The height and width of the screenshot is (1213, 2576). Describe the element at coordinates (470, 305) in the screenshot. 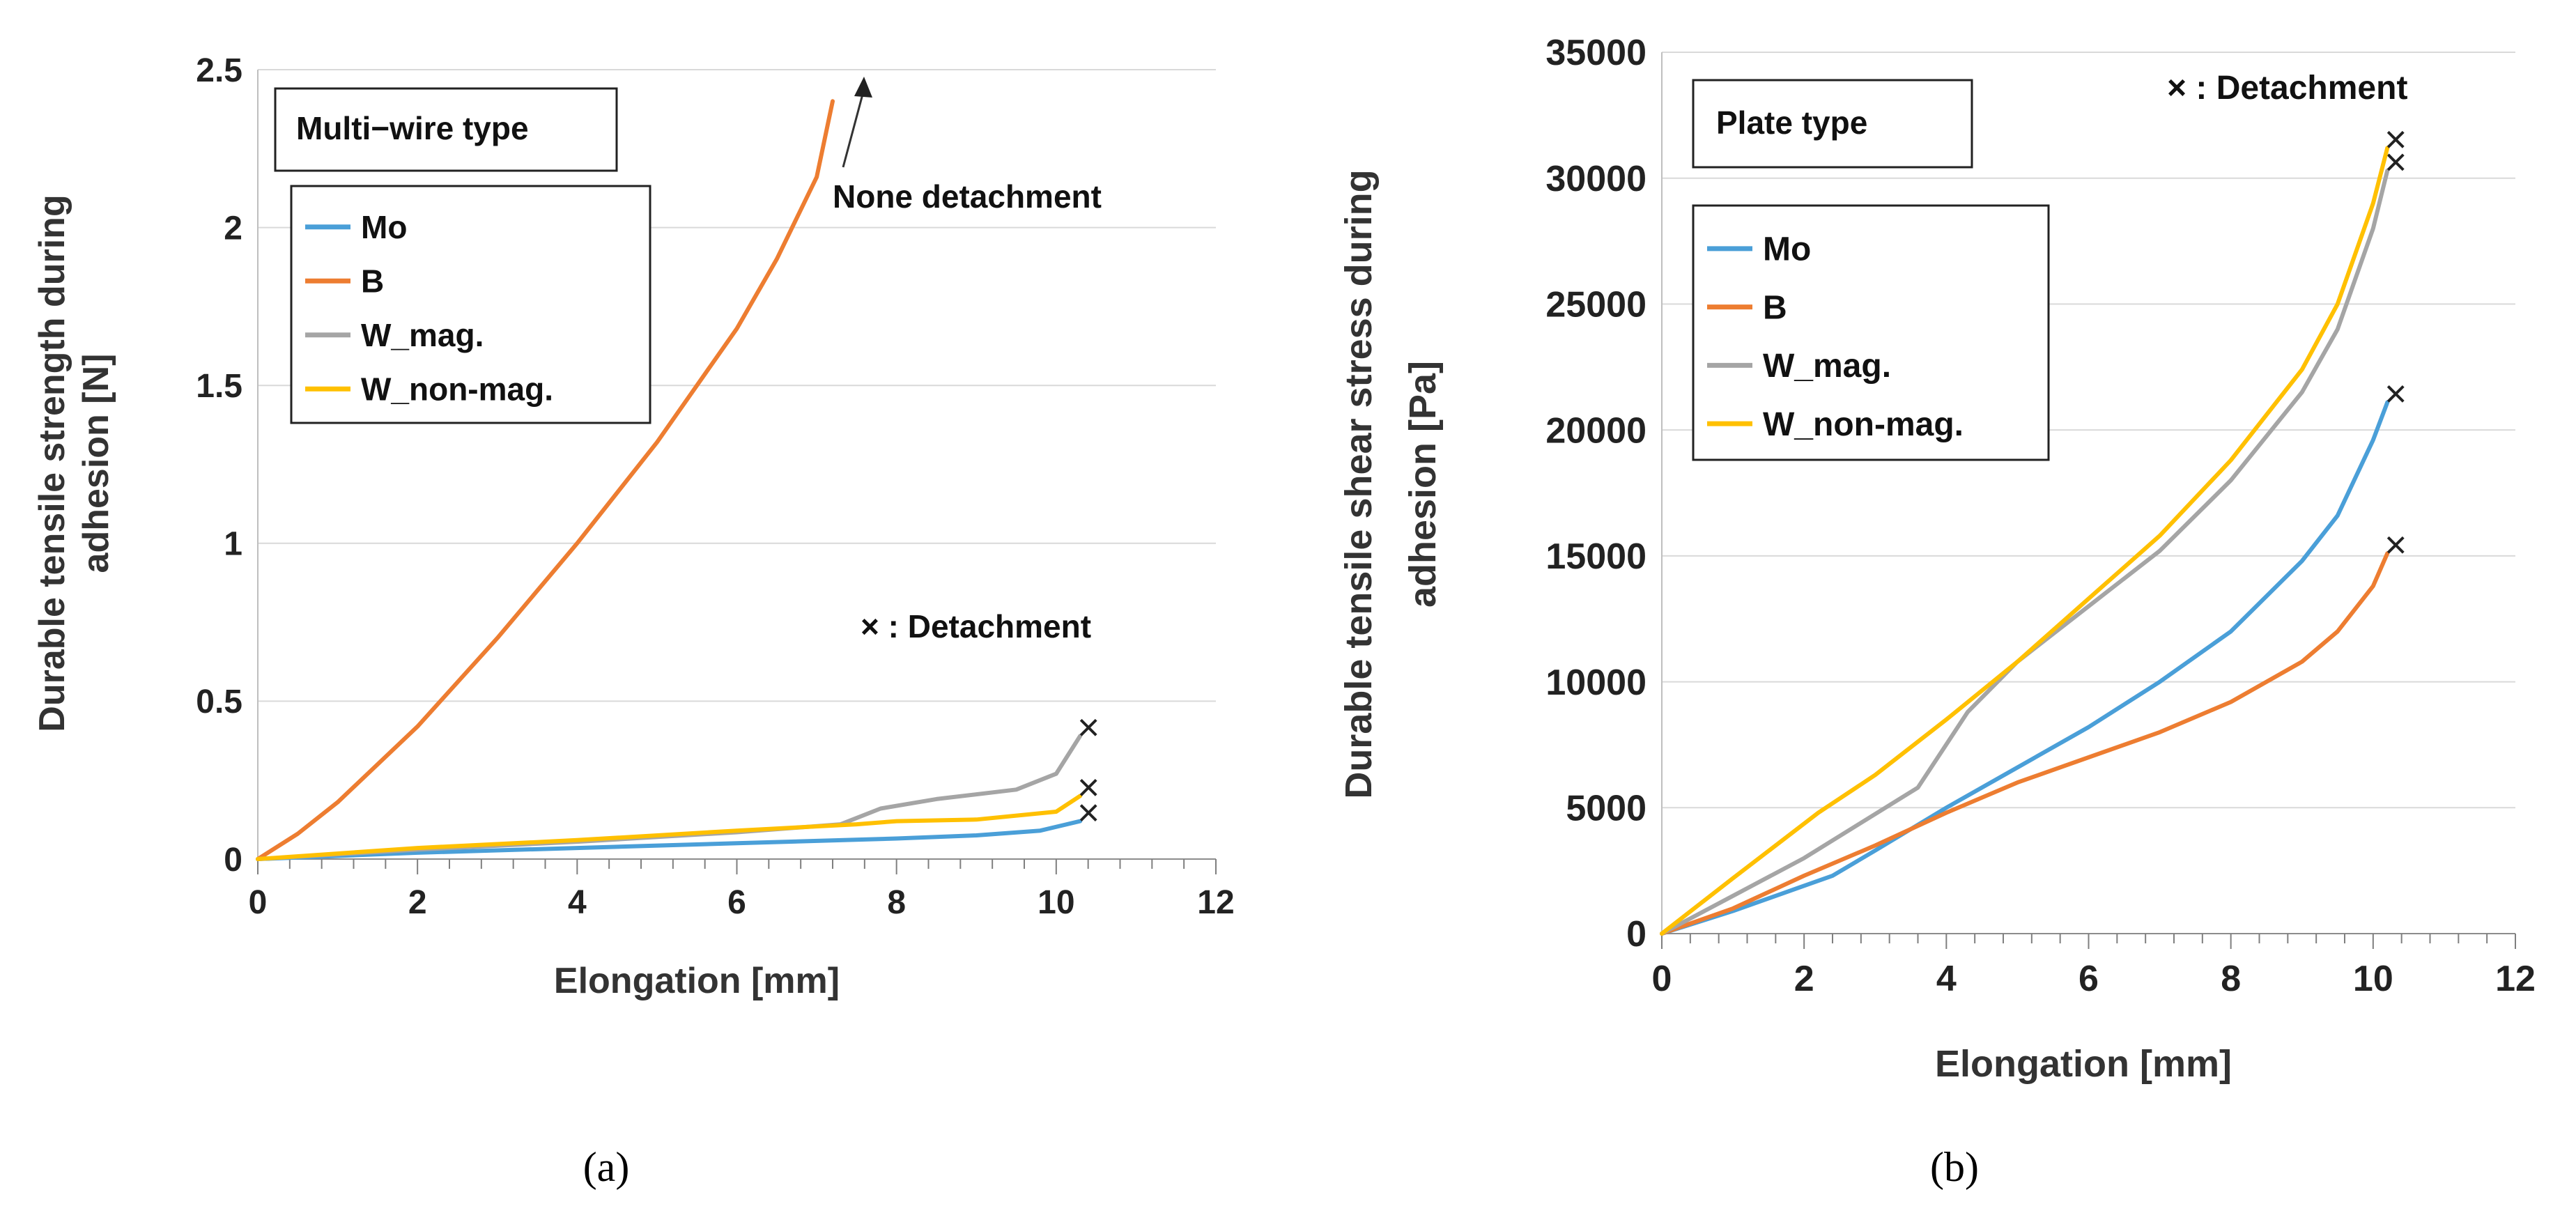

I see `legend-box` at that location.